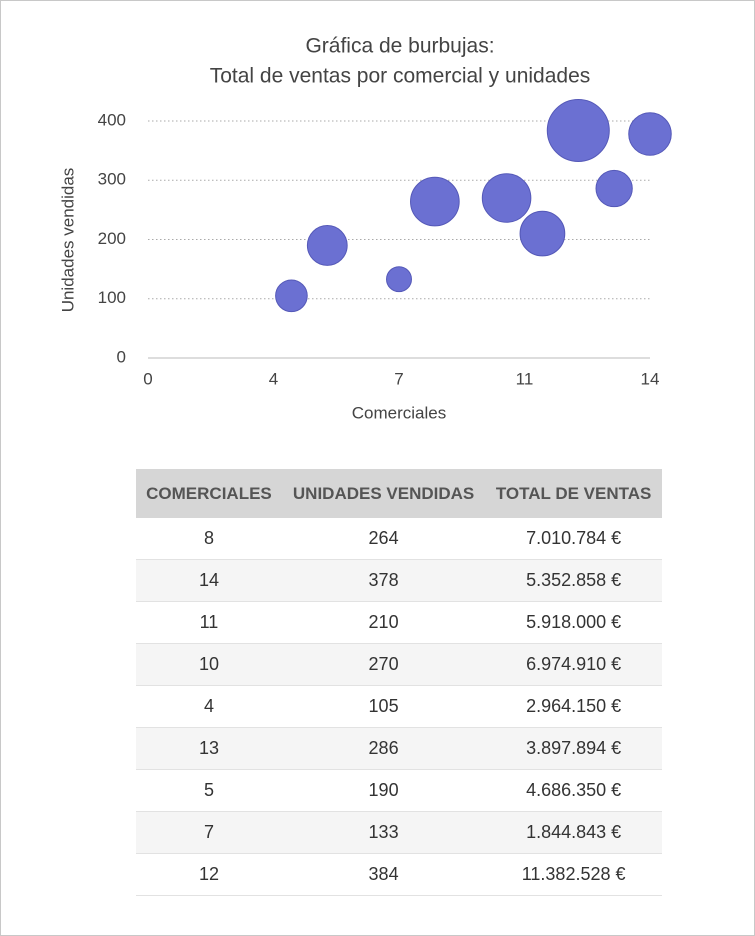 This screenshot has height=936, width=755. Describe the element at coordinates (573, 539) in the screenshot. I see `table-cell: 7.010.784 €` at that location.